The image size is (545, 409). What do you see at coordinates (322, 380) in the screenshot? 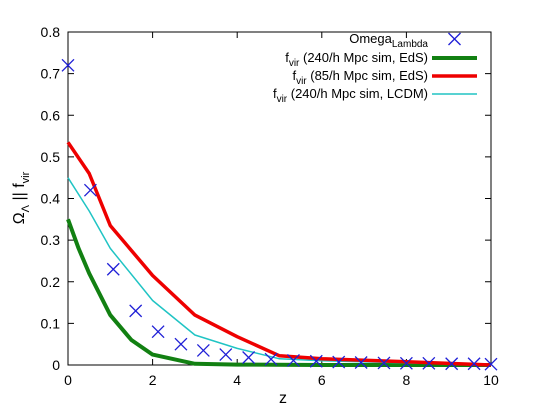
I see `x-tick-label: 6` at bounding box center [322, 380].